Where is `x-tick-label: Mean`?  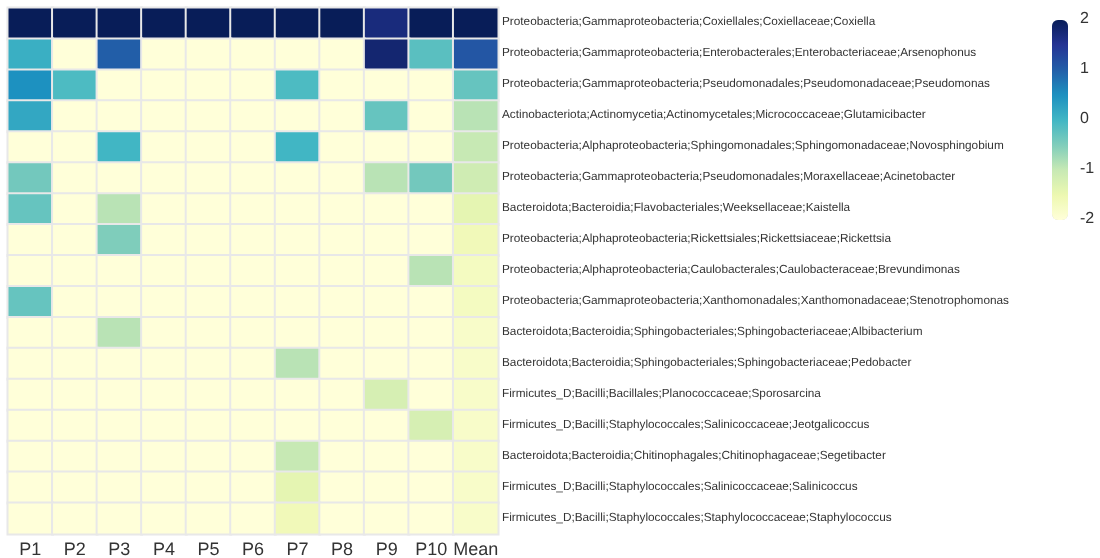
x-tick-label: Mean is located at coordinates (476, 548).